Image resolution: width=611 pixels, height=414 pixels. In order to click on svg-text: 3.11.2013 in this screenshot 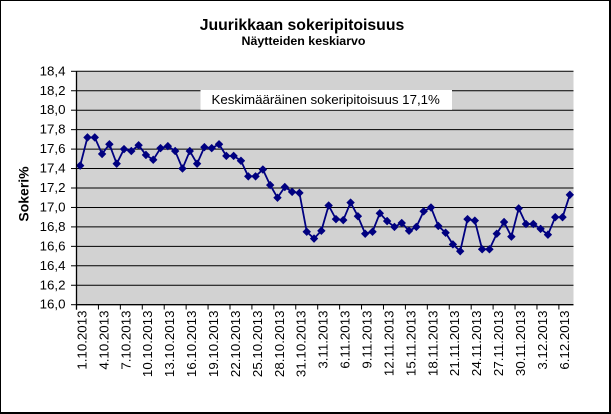, I will do `click(323, 340)`.